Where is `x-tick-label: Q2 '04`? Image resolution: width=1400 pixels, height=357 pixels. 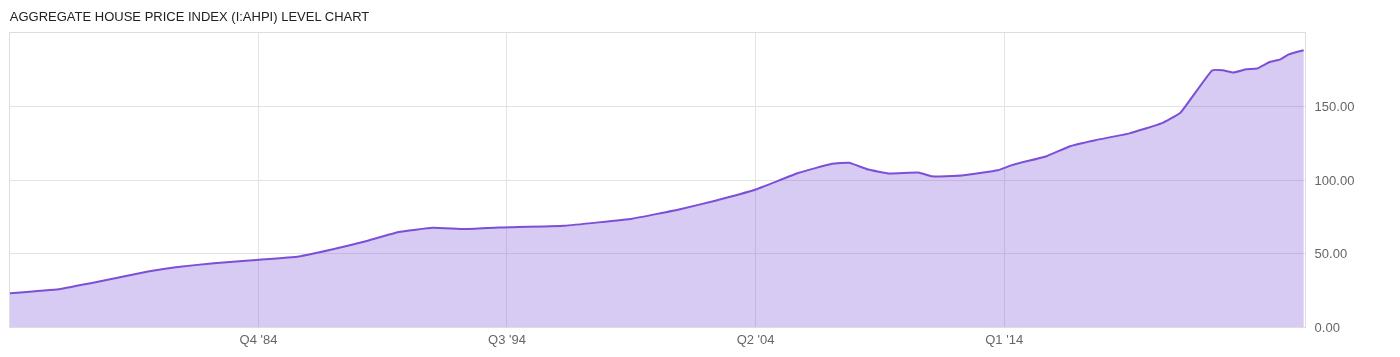
x-tick-label: Q2 '04 is located at coordinates (755, 339).